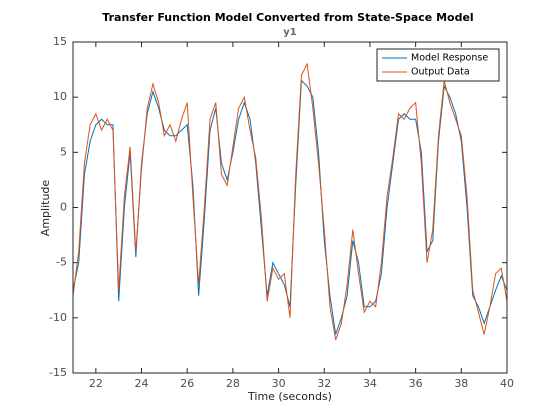  I want to click on y-tick-label: -15, so click(58, 372).